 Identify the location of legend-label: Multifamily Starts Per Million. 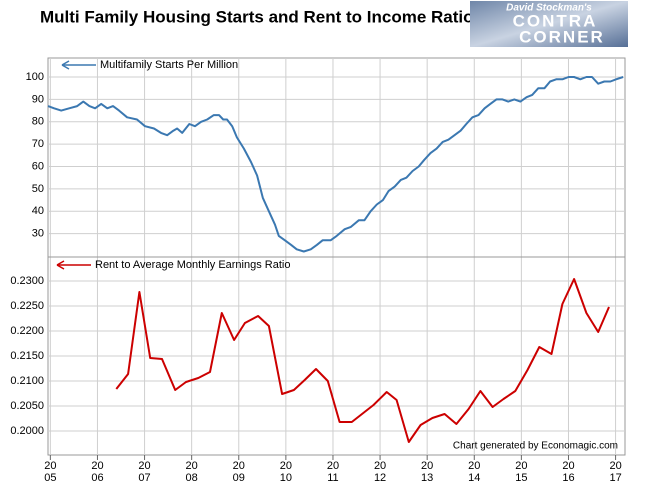
(169, 65).